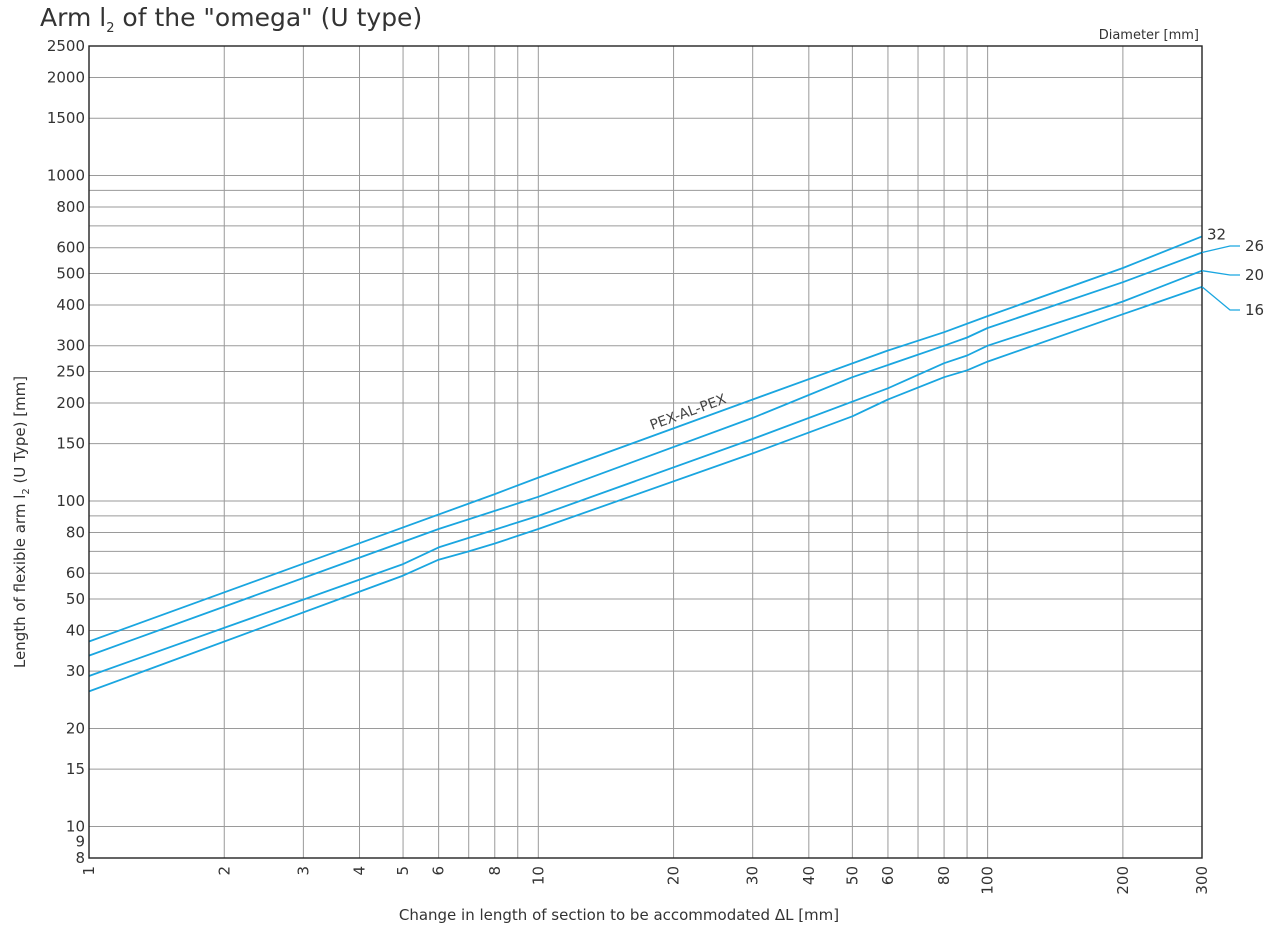  Describe the element at coordinates (70, 248) in the screenshot. I see `y-tick-label: 600` at that location.